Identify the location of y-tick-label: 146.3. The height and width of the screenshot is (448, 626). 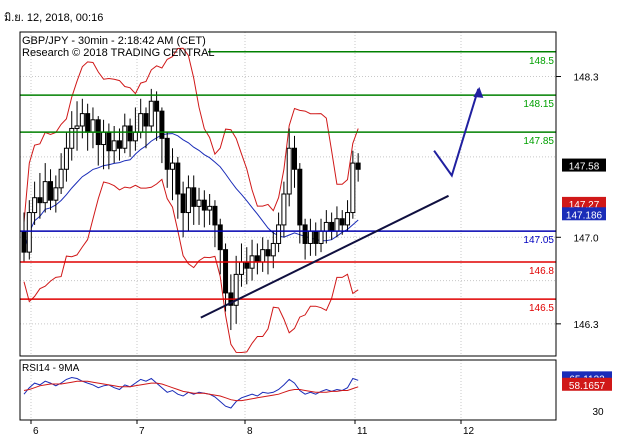
(585, 325).